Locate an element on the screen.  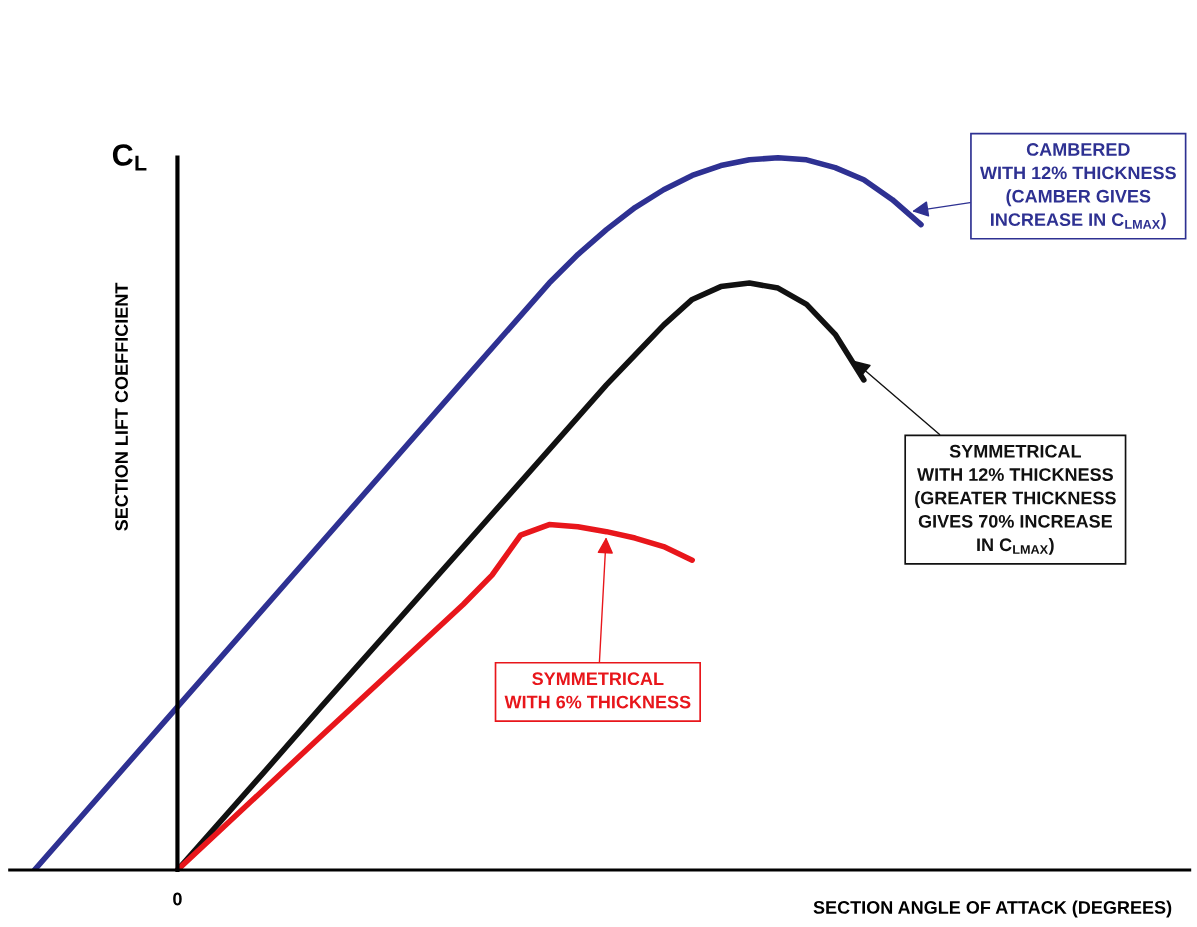
annotation: C$_{L}$ is located at coordinates (129, 157).